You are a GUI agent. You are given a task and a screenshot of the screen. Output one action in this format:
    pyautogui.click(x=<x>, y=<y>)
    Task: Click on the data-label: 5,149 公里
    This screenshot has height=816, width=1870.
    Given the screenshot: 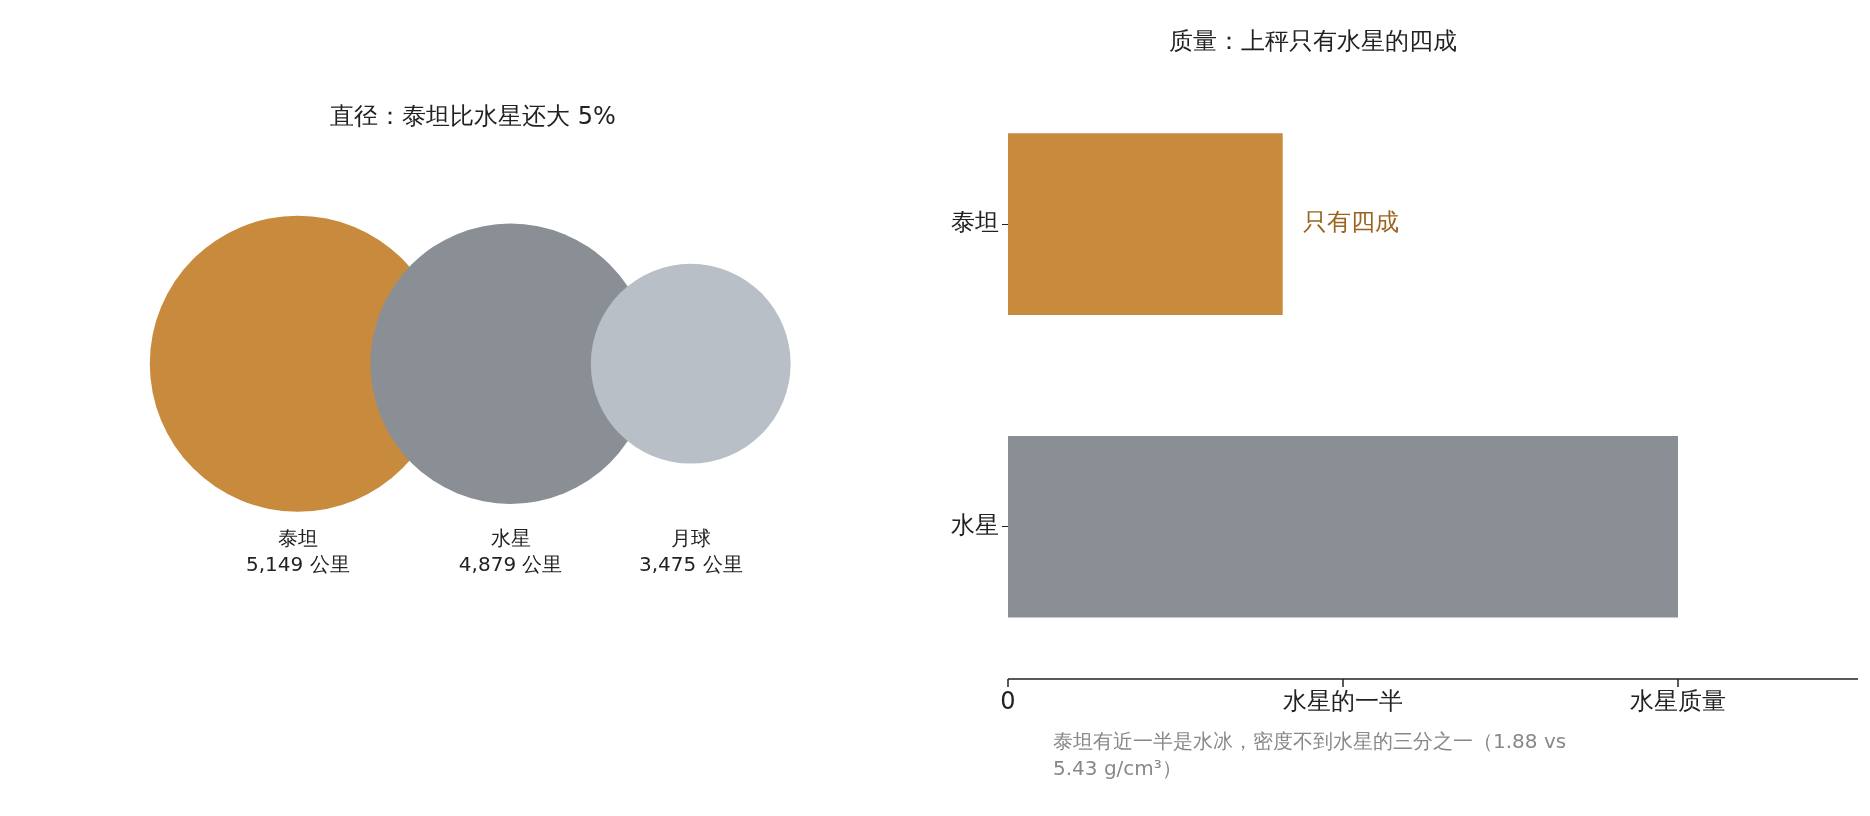 What is the action you would take?
    pyautogui.click(x=297, y=563)
    